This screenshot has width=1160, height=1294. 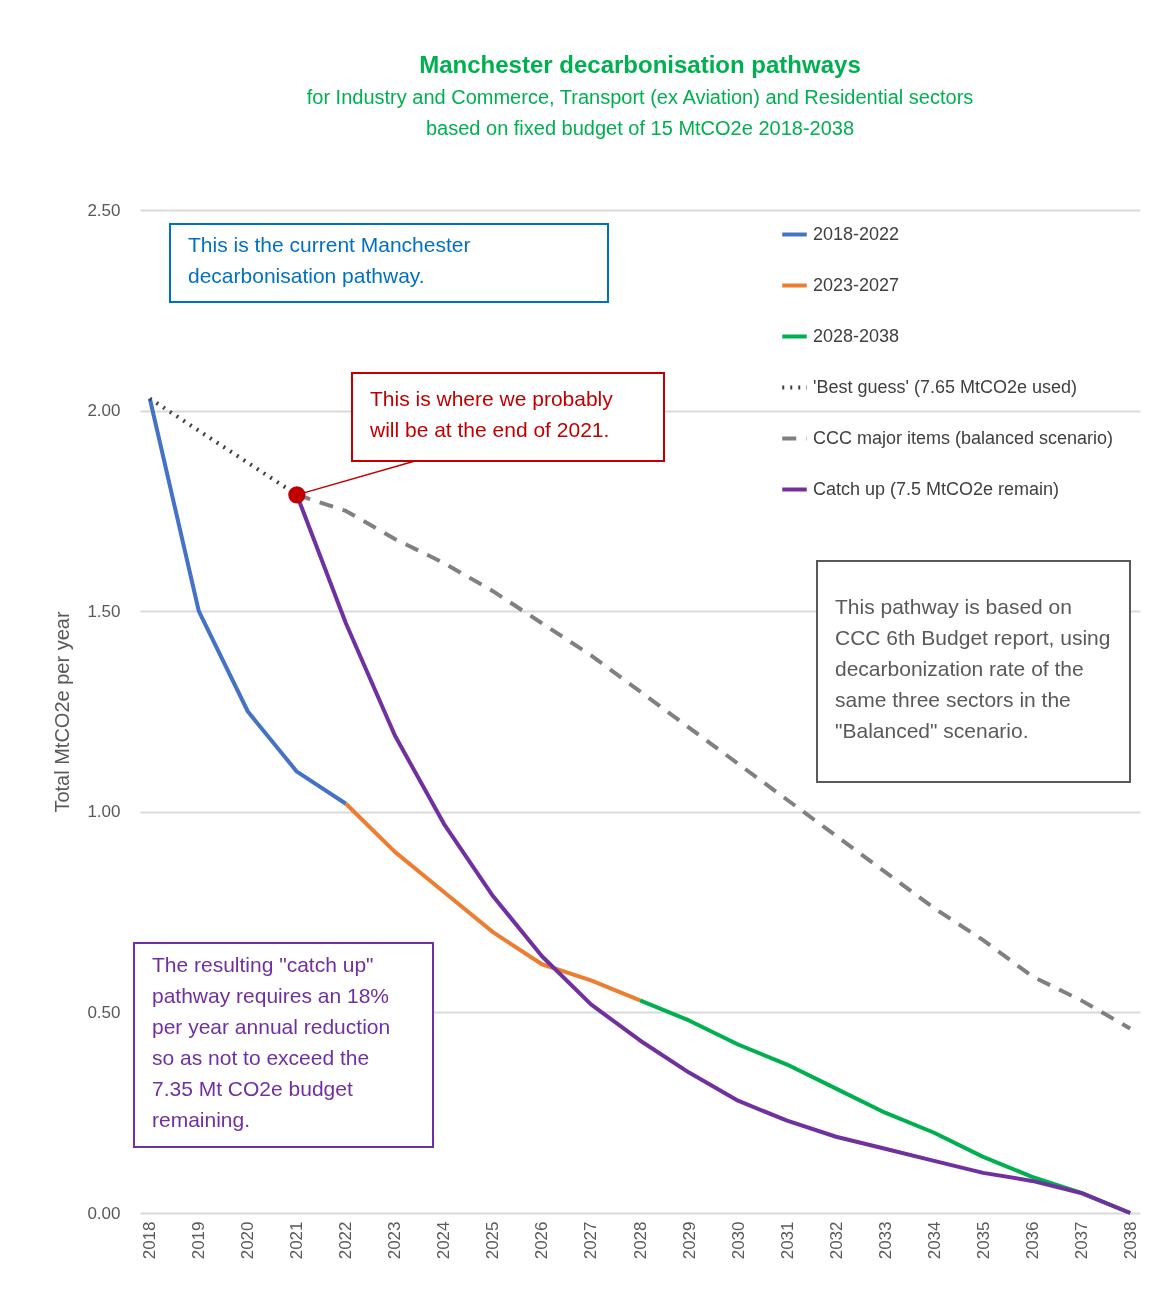 I want to click on x-tick-label: 2030, so click(x=738, y=1240).